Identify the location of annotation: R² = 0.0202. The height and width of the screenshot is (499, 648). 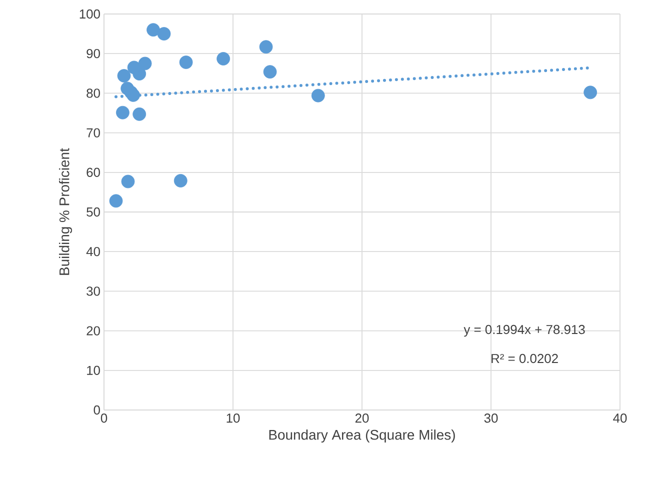
(525, 359).